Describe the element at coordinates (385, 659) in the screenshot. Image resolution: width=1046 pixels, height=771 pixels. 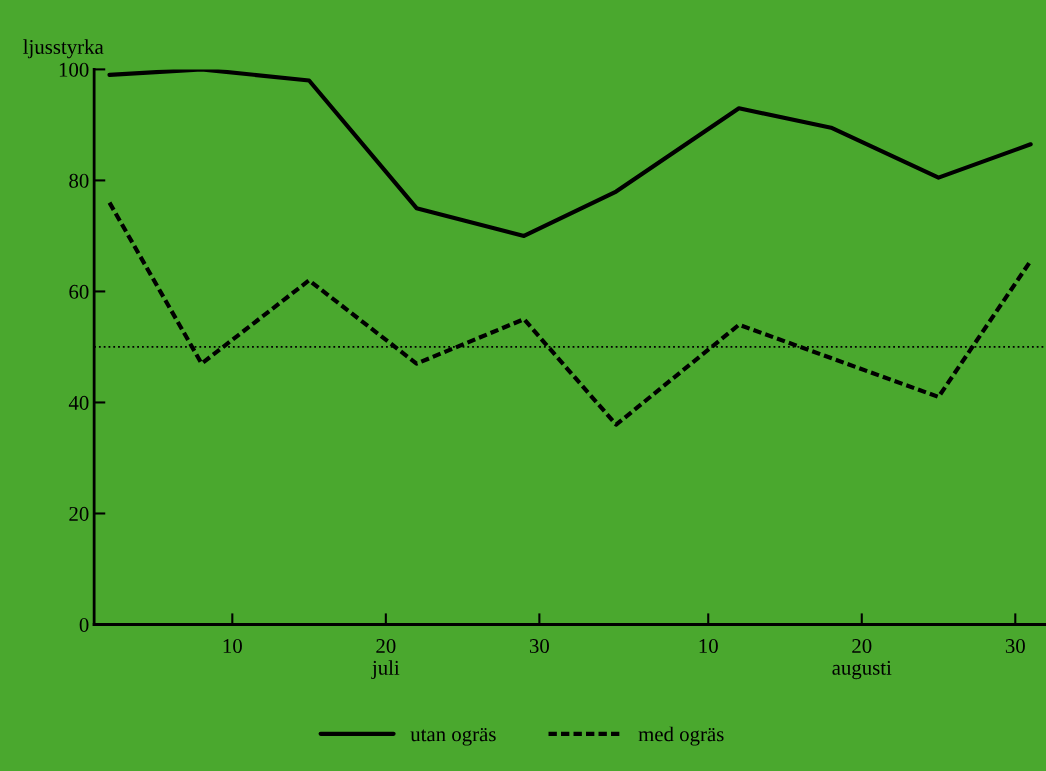
I see `x-tick-label: 20 juli` at that location.